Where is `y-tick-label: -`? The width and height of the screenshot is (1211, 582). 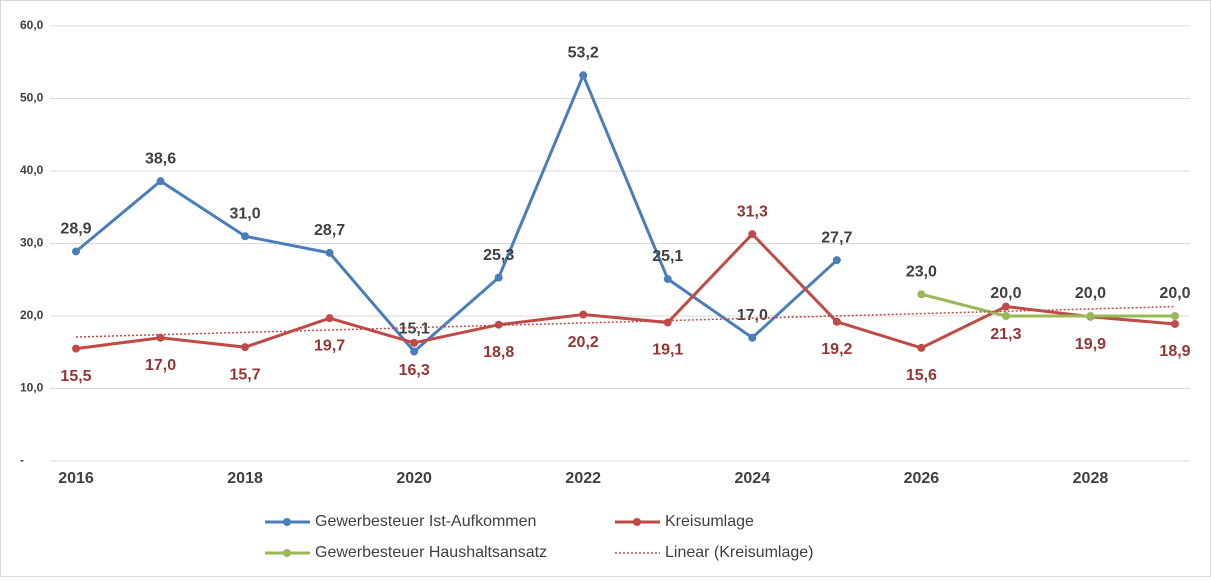
y-tick-label: - is located at coordinates (22, 460).